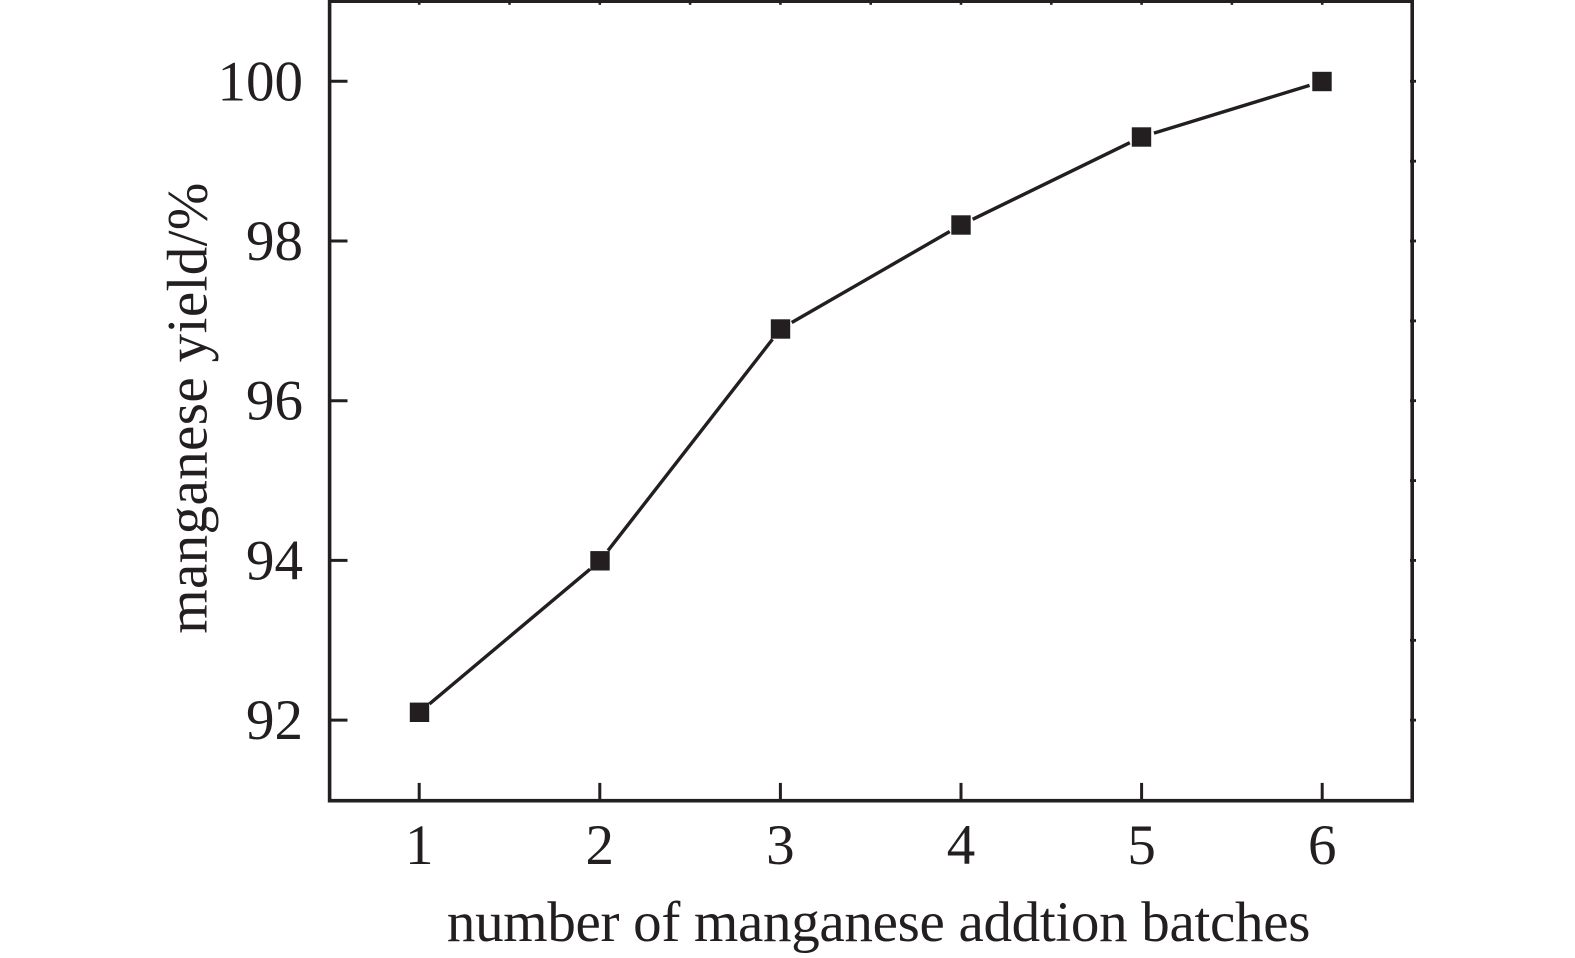 The height and width of the screenshot is (958, 1575). I want to click on svg-text: 1, so click(419, 845).